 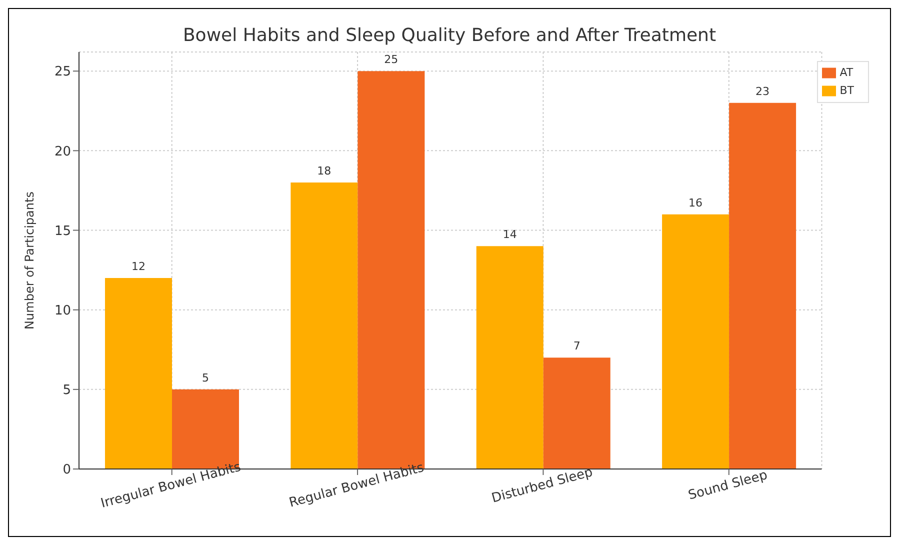 I want to click on data-label: 5, so click(x=205, y=377).